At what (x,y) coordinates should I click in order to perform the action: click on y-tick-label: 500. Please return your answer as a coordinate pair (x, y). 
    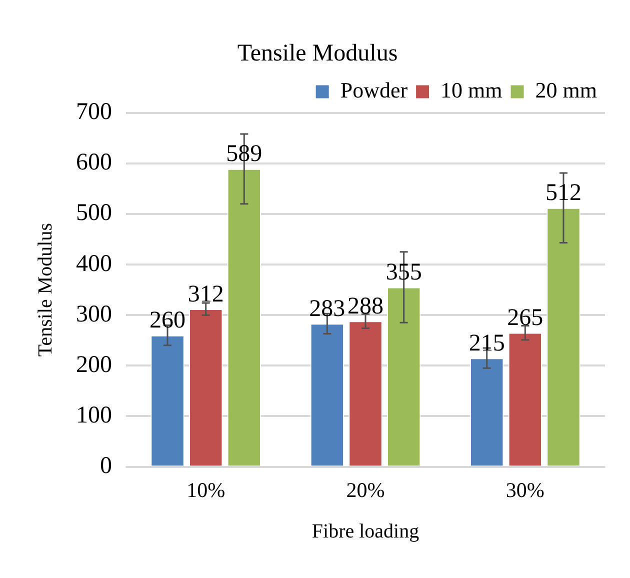
    Looking at the image, I should click on (94, 213).